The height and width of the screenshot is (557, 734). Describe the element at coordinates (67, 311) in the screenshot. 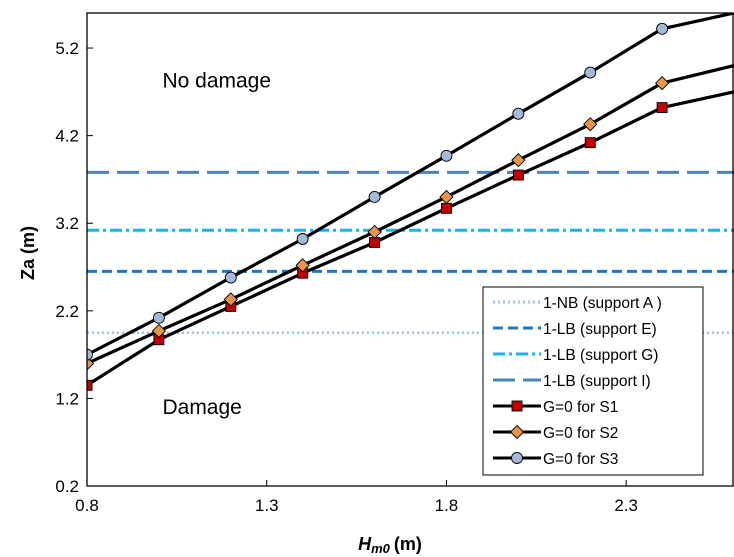

I see `y-tick-label: 2.2` at that location.